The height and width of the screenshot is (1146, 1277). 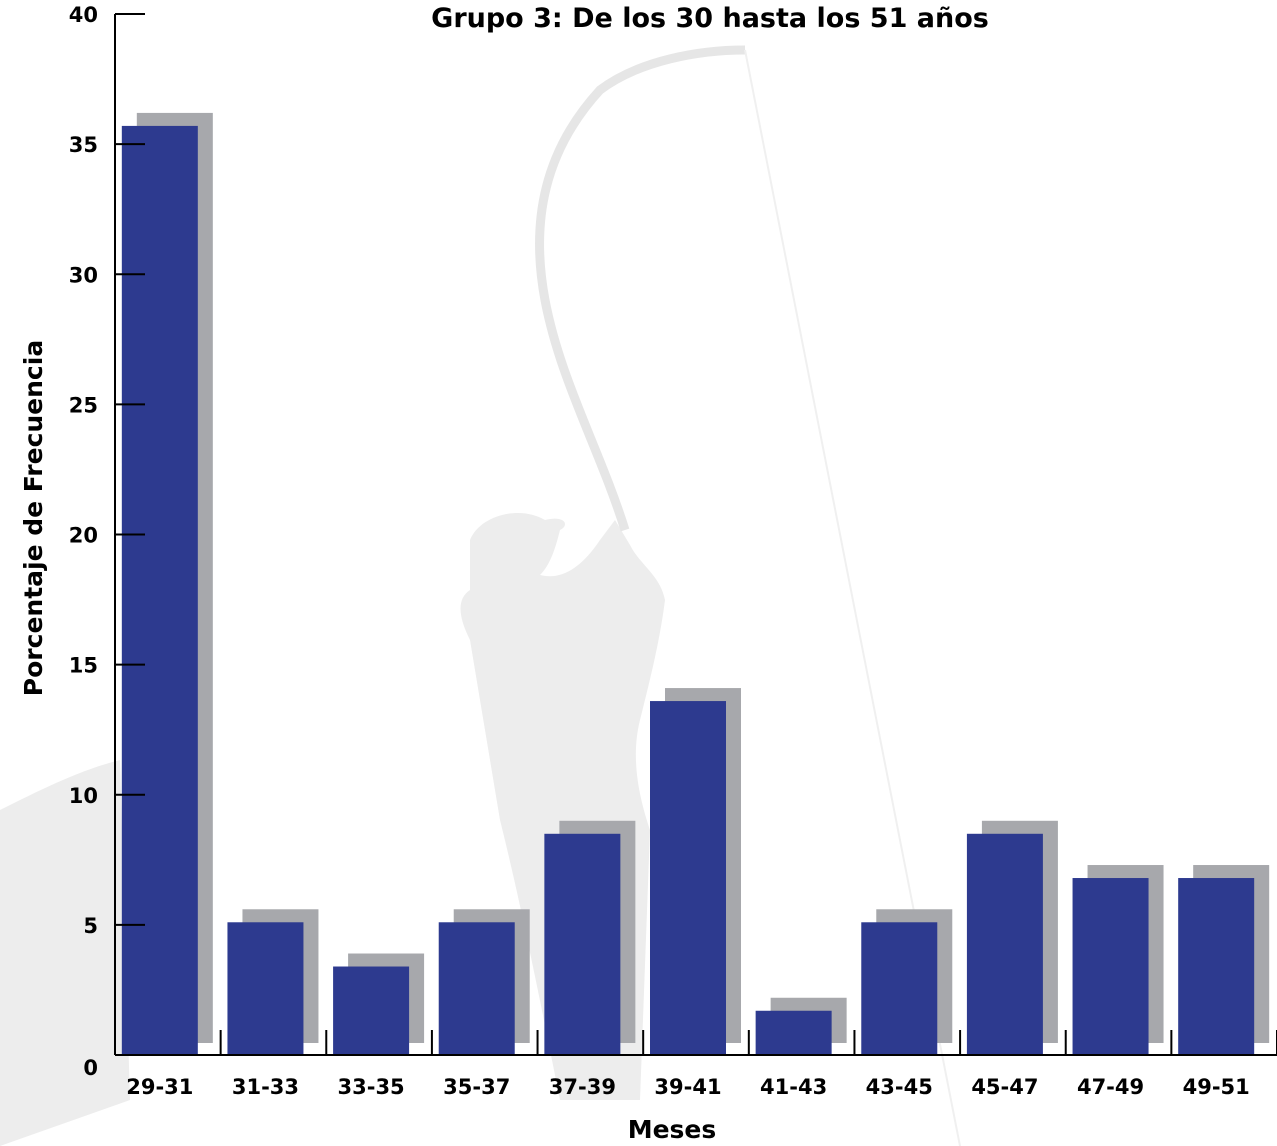 What do you see at coordinates (899, 1087) in the screenshot?
I see `x-tick-label: 43-45` at bounding box center [899, 1087].